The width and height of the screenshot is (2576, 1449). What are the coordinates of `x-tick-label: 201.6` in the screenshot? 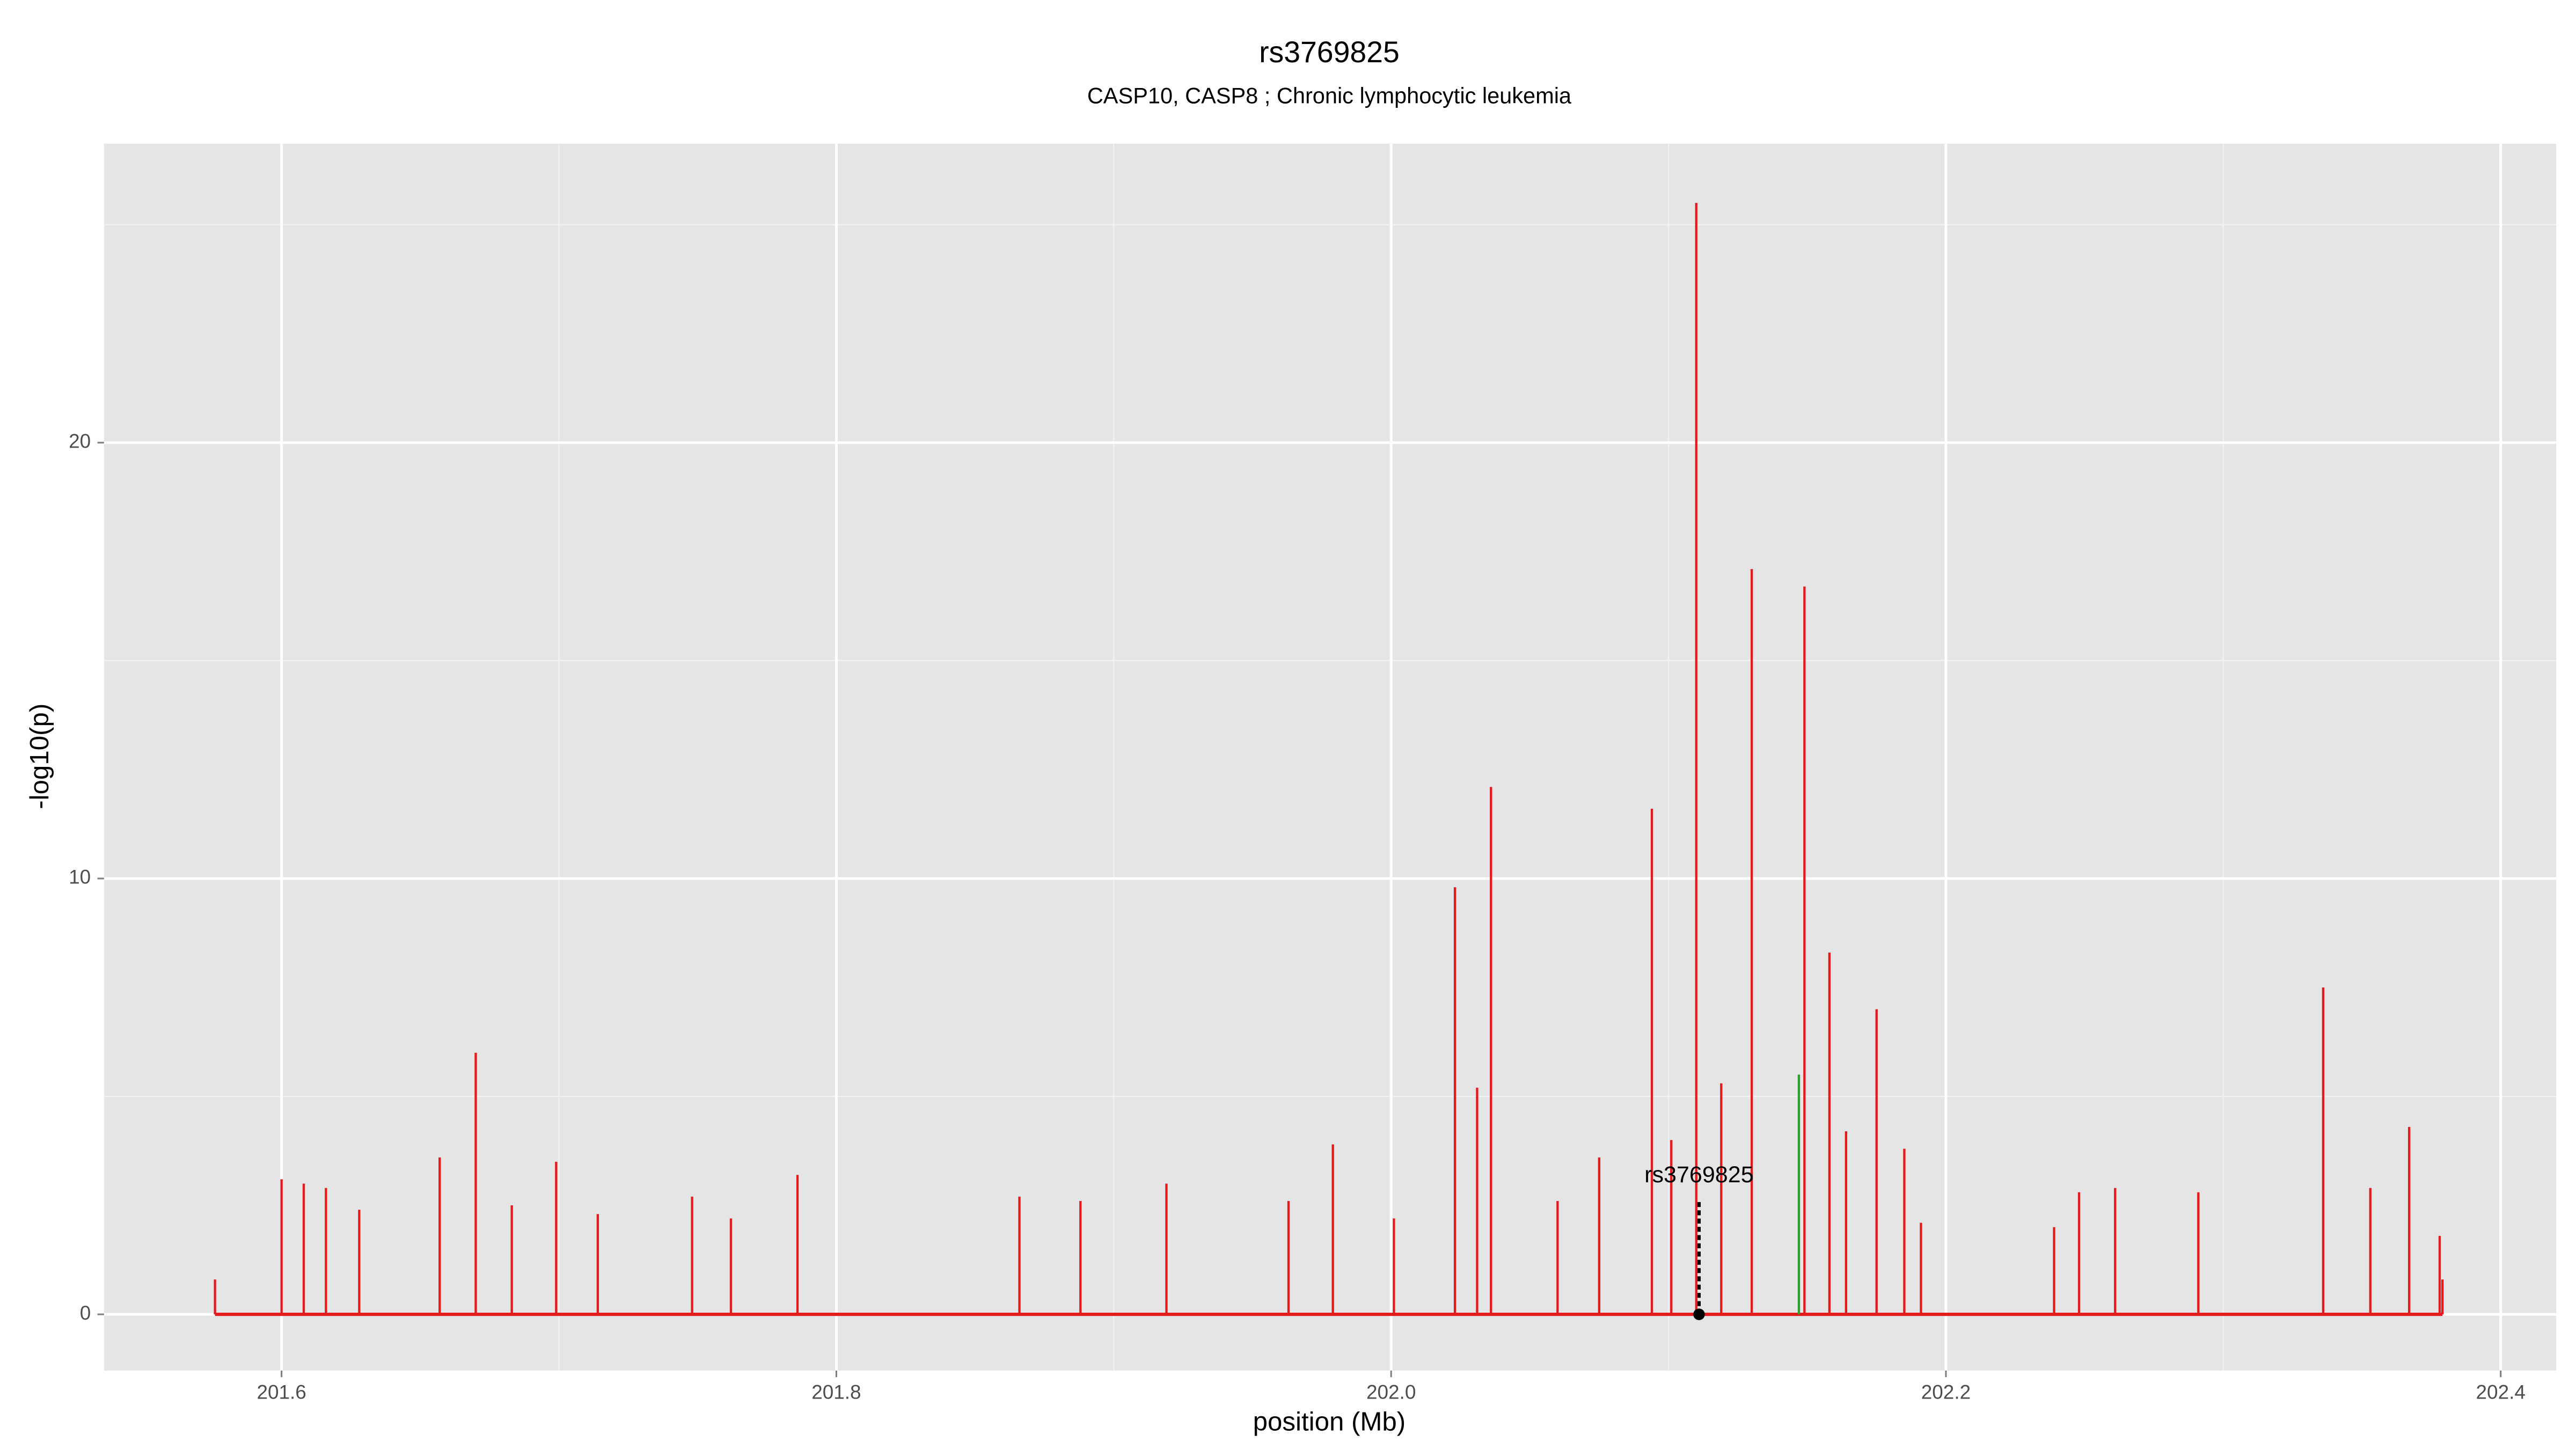 It's located at (281, 1392).